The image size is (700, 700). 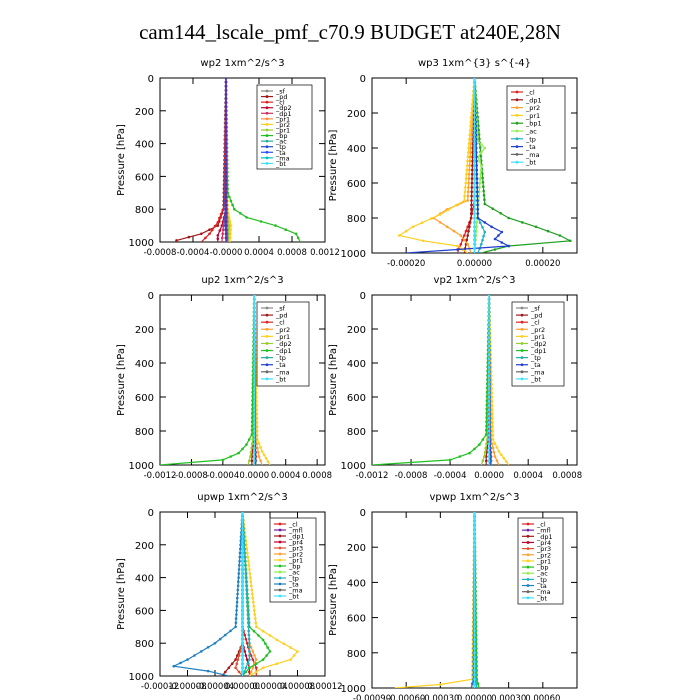 I want to click on legend-entry: _pd, so click(x=536, y=316).